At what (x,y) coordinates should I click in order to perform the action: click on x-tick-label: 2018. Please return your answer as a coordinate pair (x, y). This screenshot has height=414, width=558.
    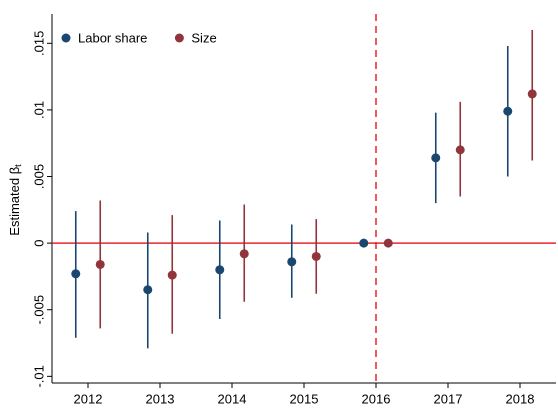
    Looking at the image, I should click on (520, 398).